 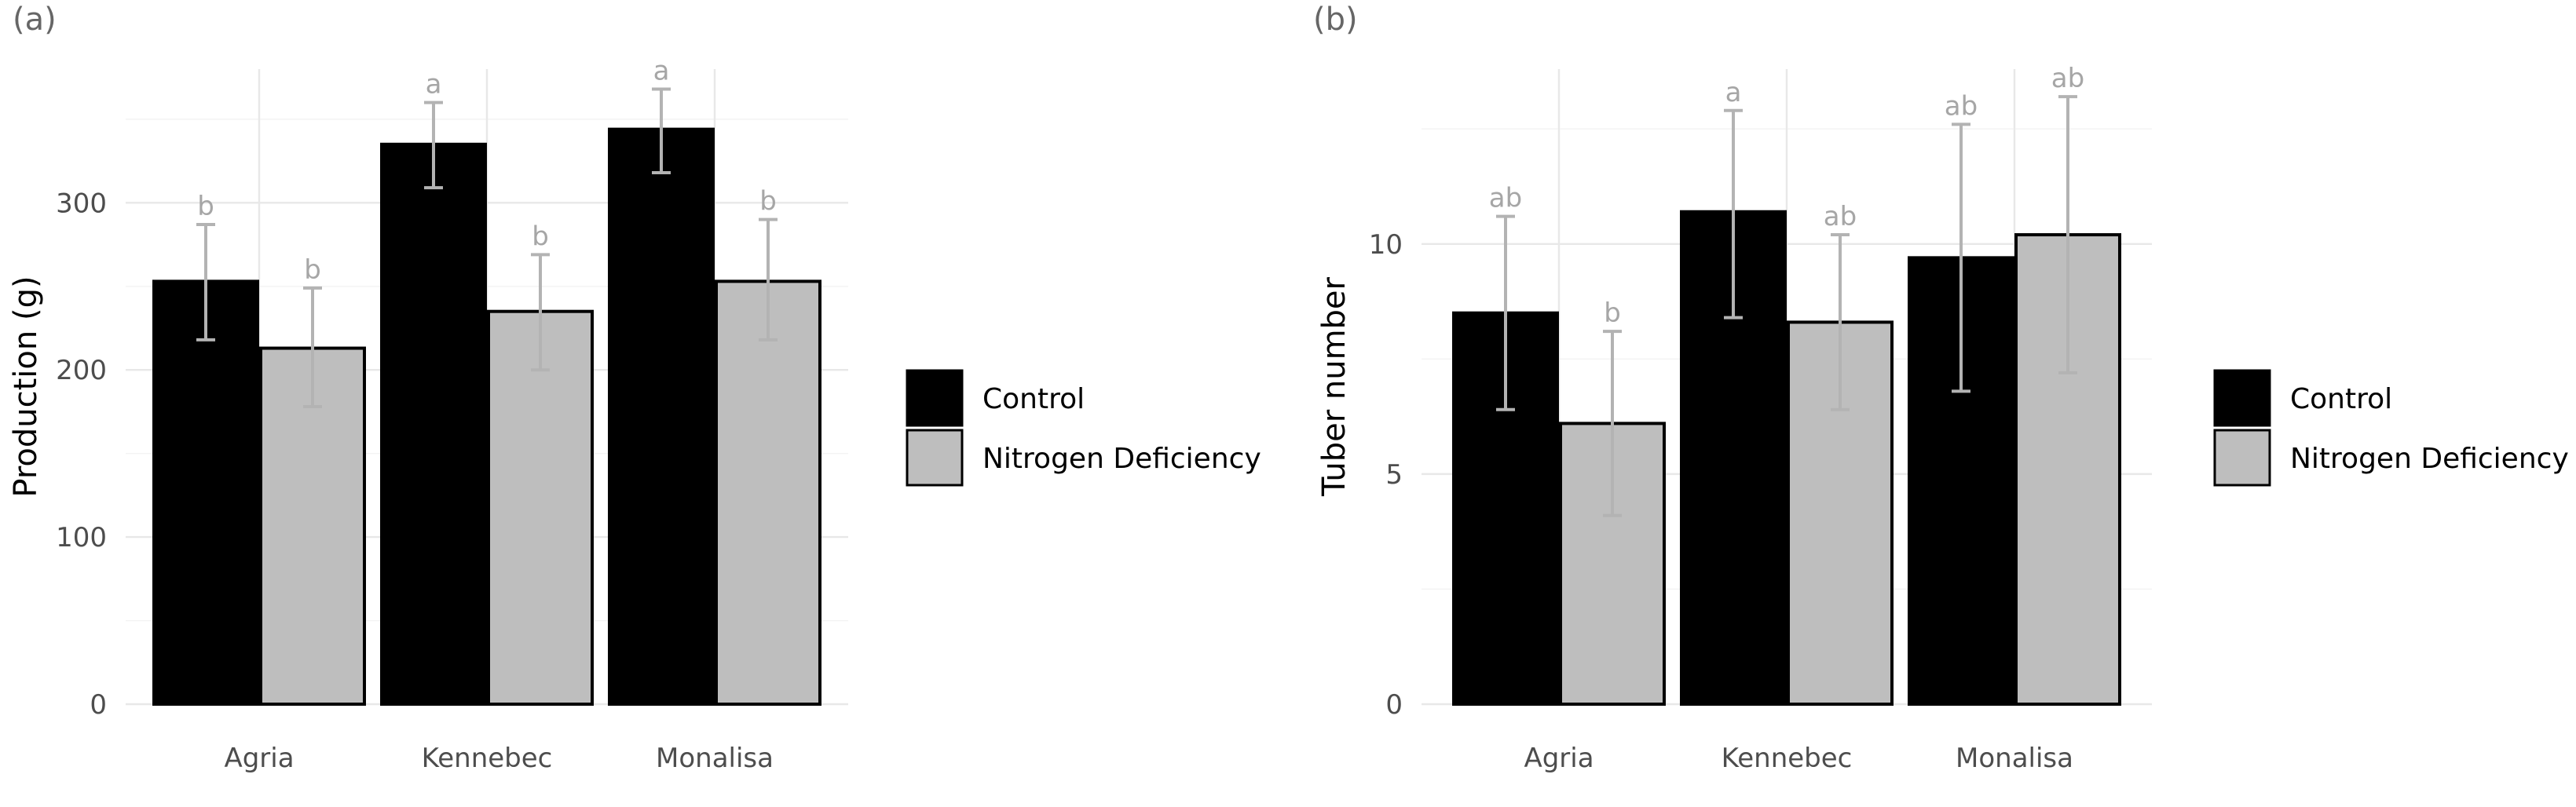 I want to click on y-tick-label: 10, so click(x=1386, y=245).